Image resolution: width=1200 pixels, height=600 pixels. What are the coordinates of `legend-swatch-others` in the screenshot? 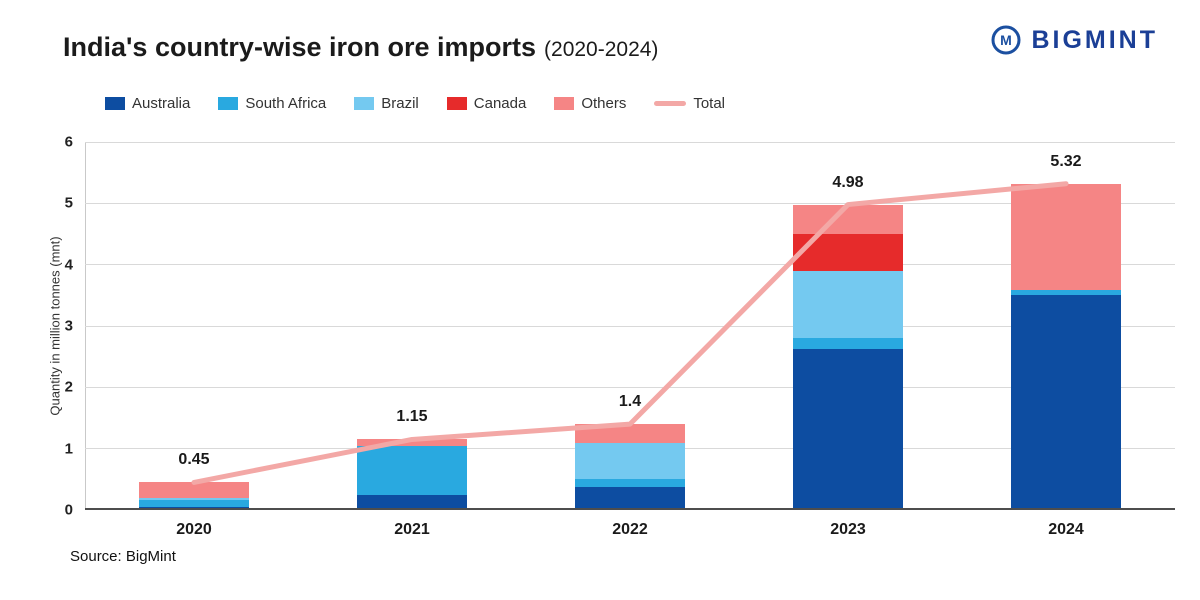 It's located at (564, 103).